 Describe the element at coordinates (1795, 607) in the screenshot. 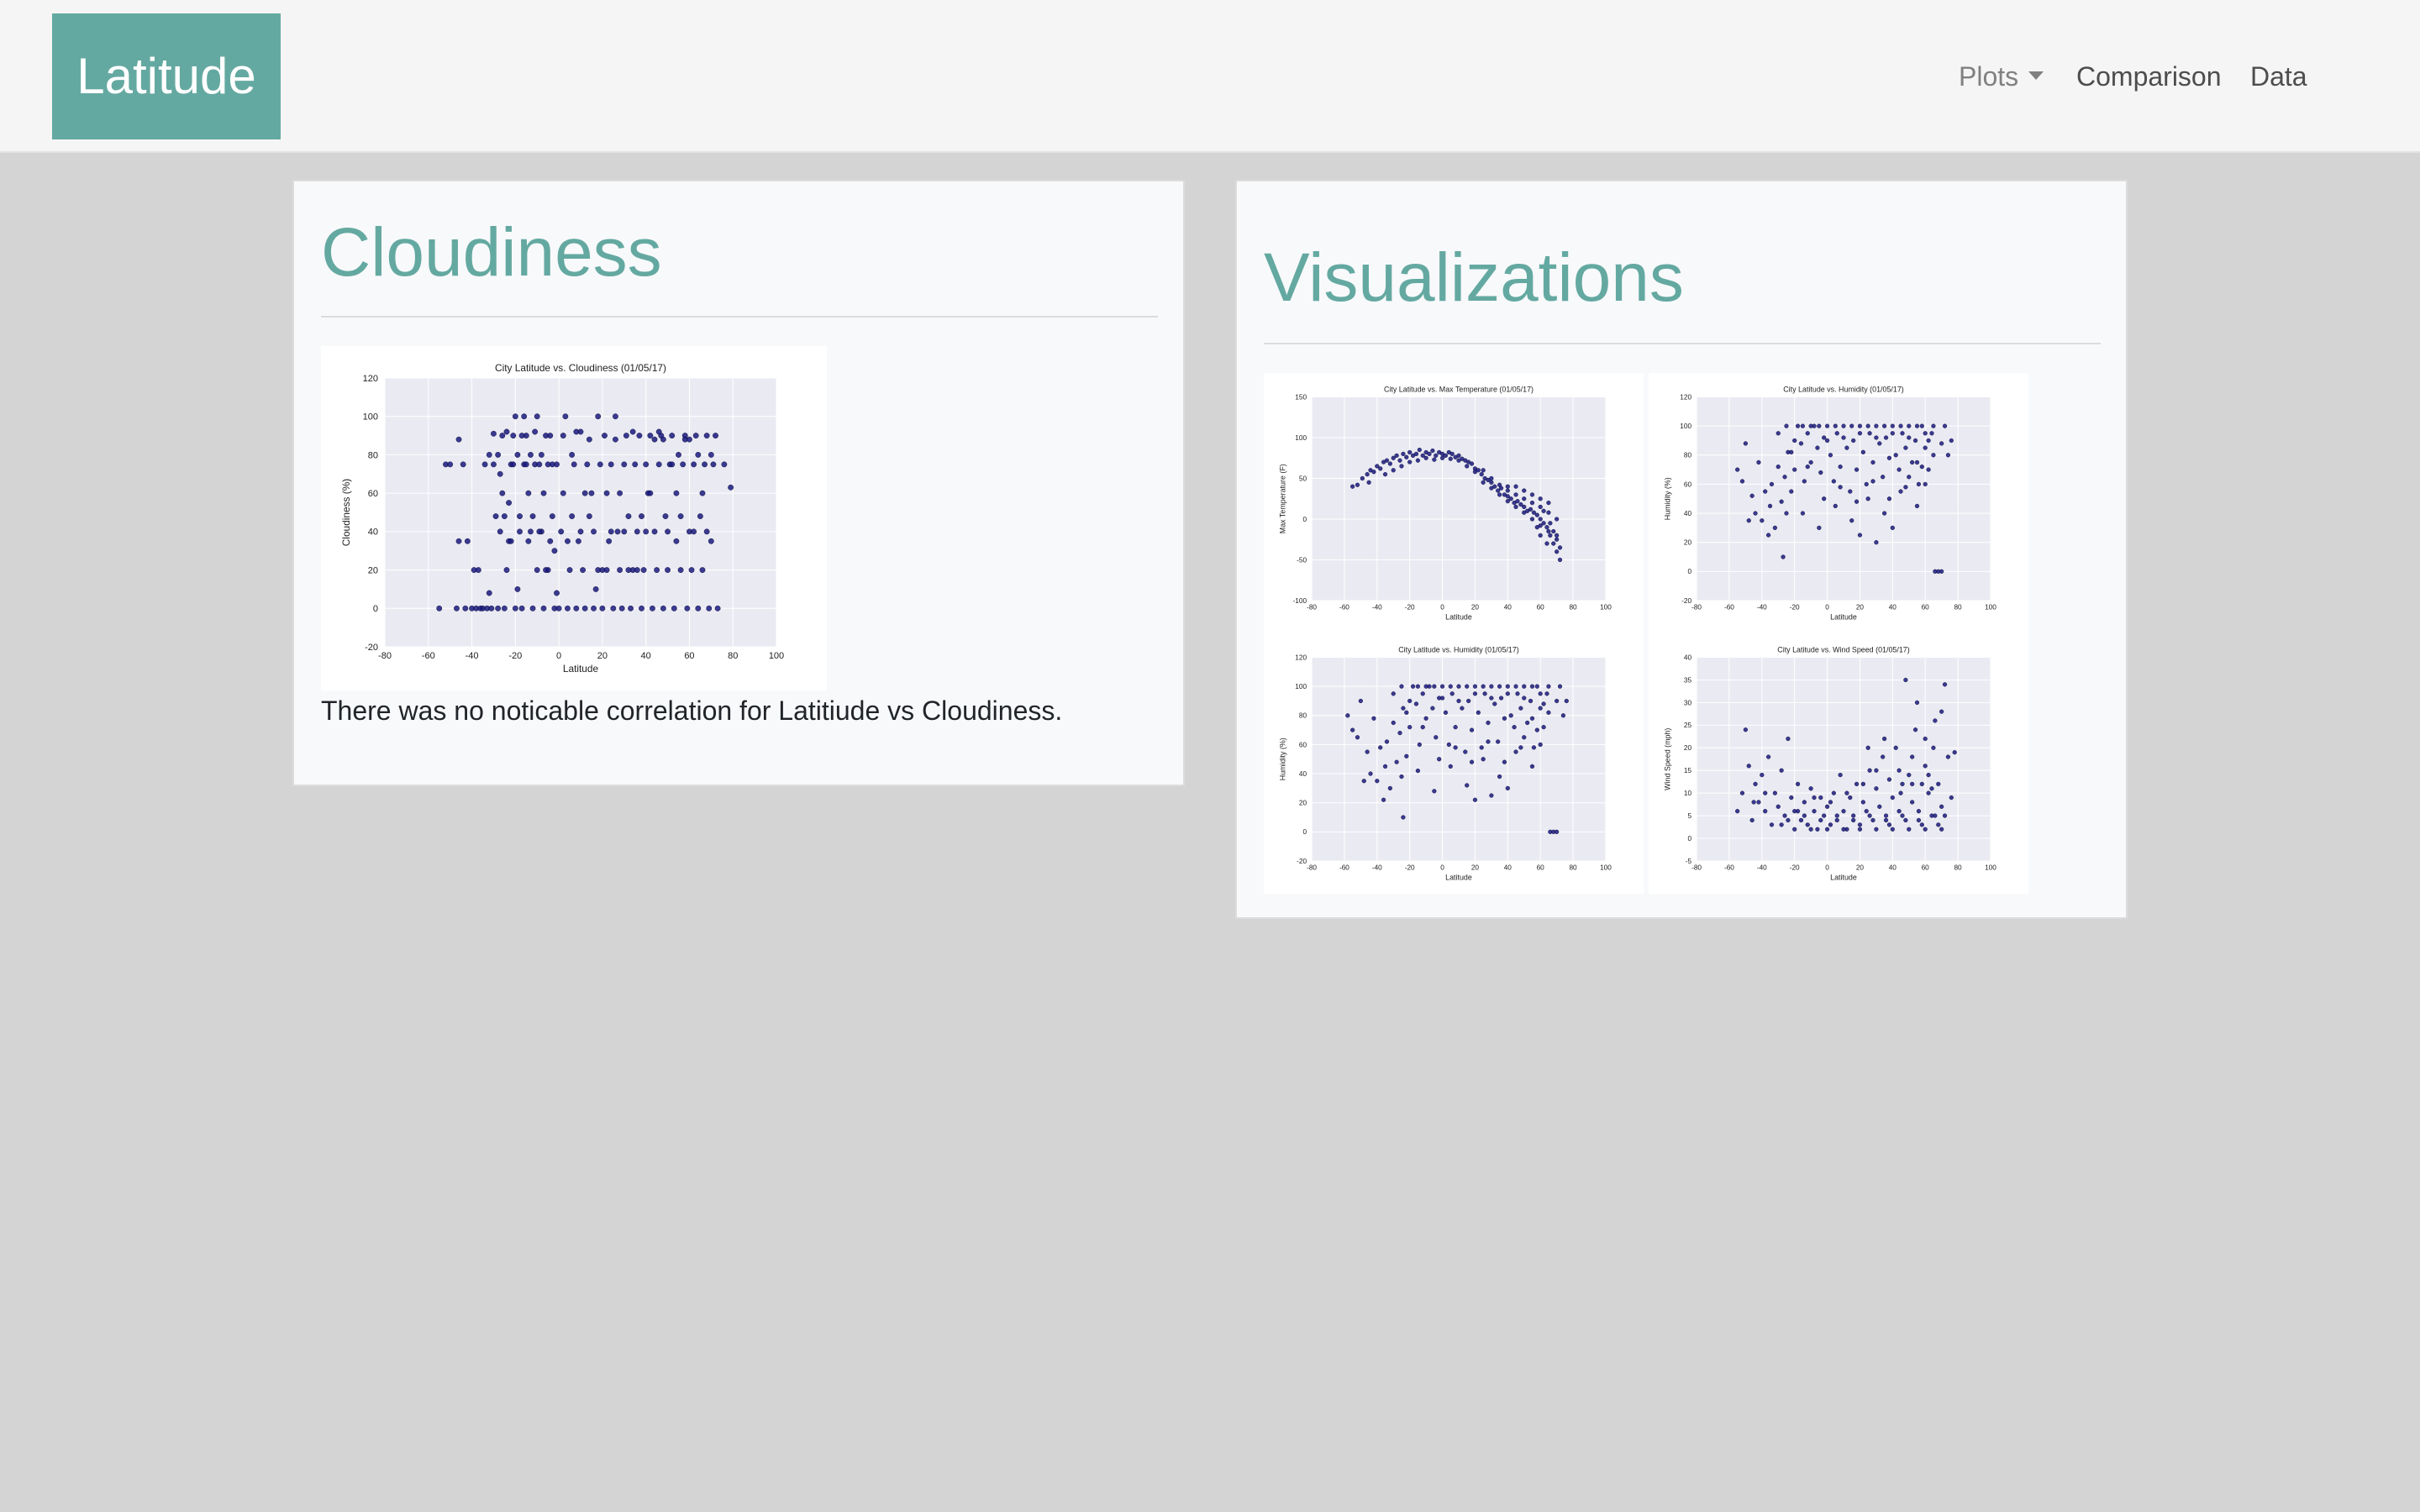

I see `x-tick-label: -20` at that location.